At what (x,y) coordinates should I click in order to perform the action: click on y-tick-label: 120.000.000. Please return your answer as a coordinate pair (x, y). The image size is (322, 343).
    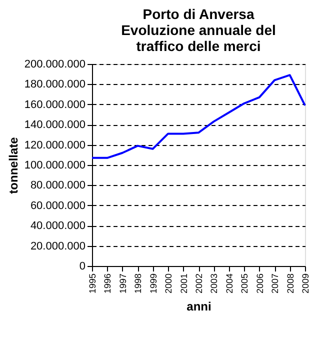
    Looking at the image, I should click on (55, 145).